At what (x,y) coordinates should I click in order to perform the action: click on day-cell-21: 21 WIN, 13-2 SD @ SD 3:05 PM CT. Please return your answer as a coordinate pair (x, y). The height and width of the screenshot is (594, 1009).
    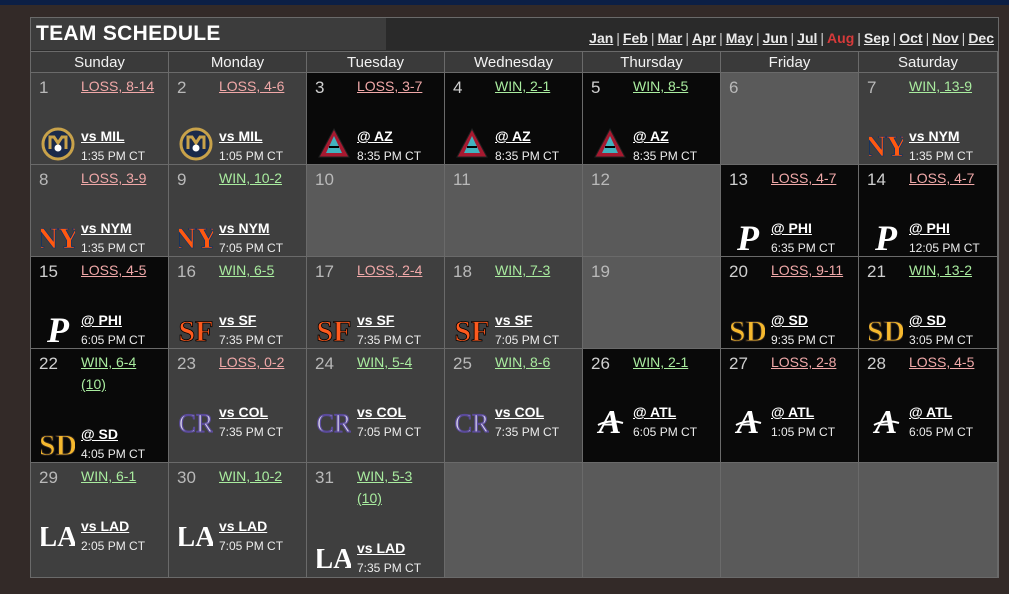
    Looking at the image, I should click on (928, 303).